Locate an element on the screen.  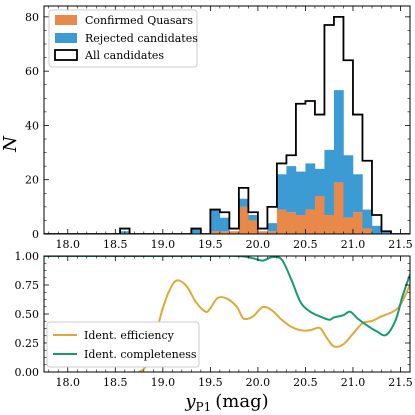
y-tick-label: 0.50 is located at coordinates (27, 314).